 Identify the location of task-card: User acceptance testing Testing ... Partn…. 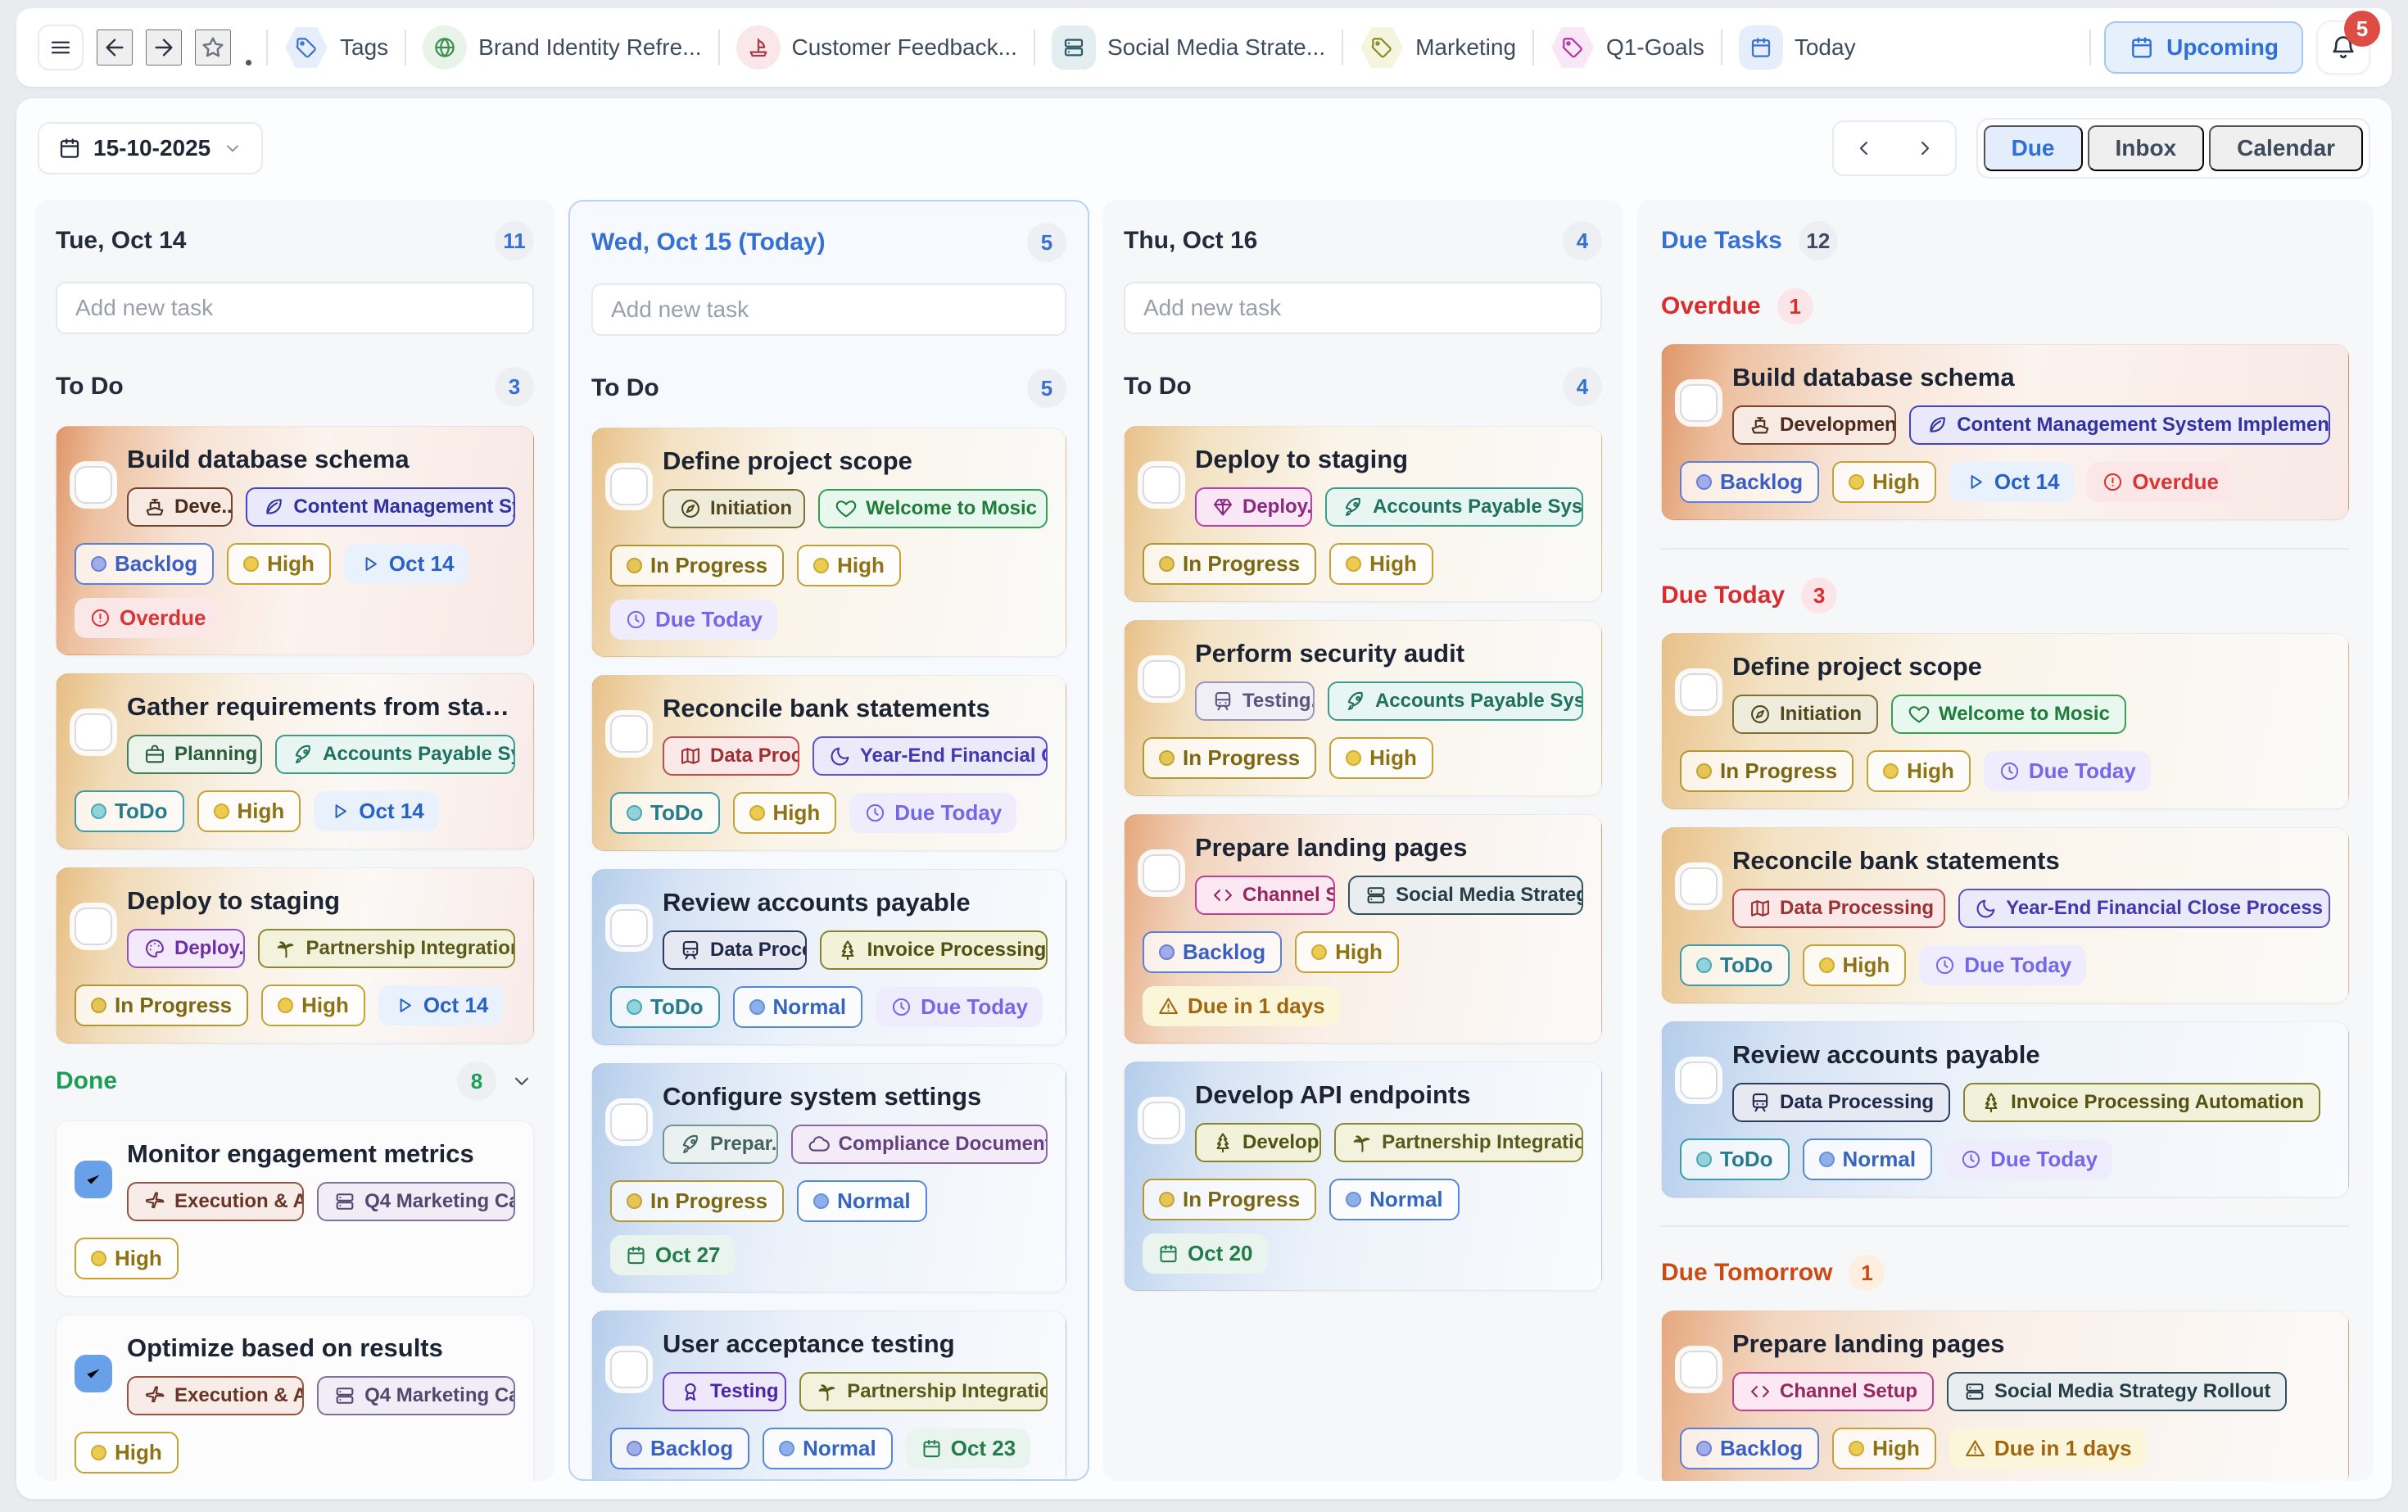
(828, 1395).